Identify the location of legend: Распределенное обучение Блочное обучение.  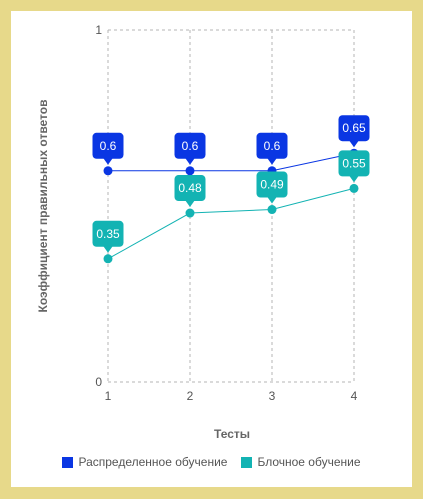
(211, 462).